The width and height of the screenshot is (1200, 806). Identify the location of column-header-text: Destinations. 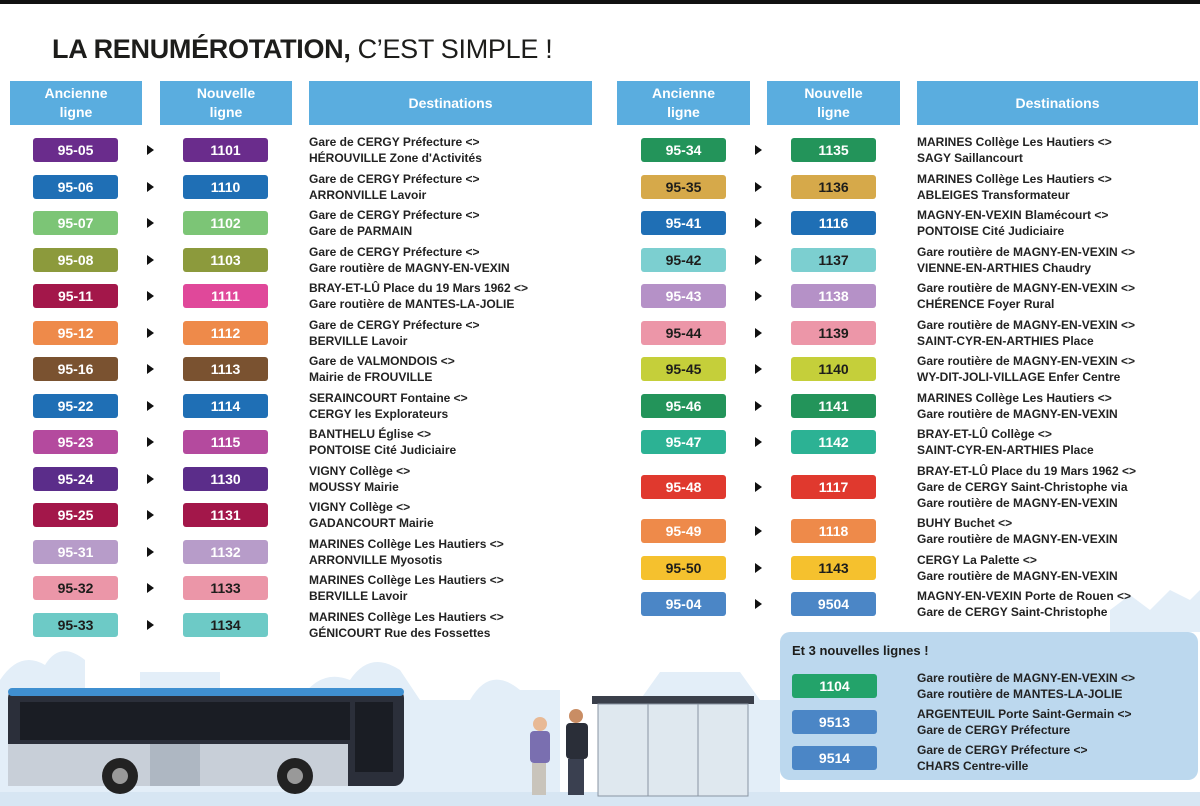
(1057, 102).